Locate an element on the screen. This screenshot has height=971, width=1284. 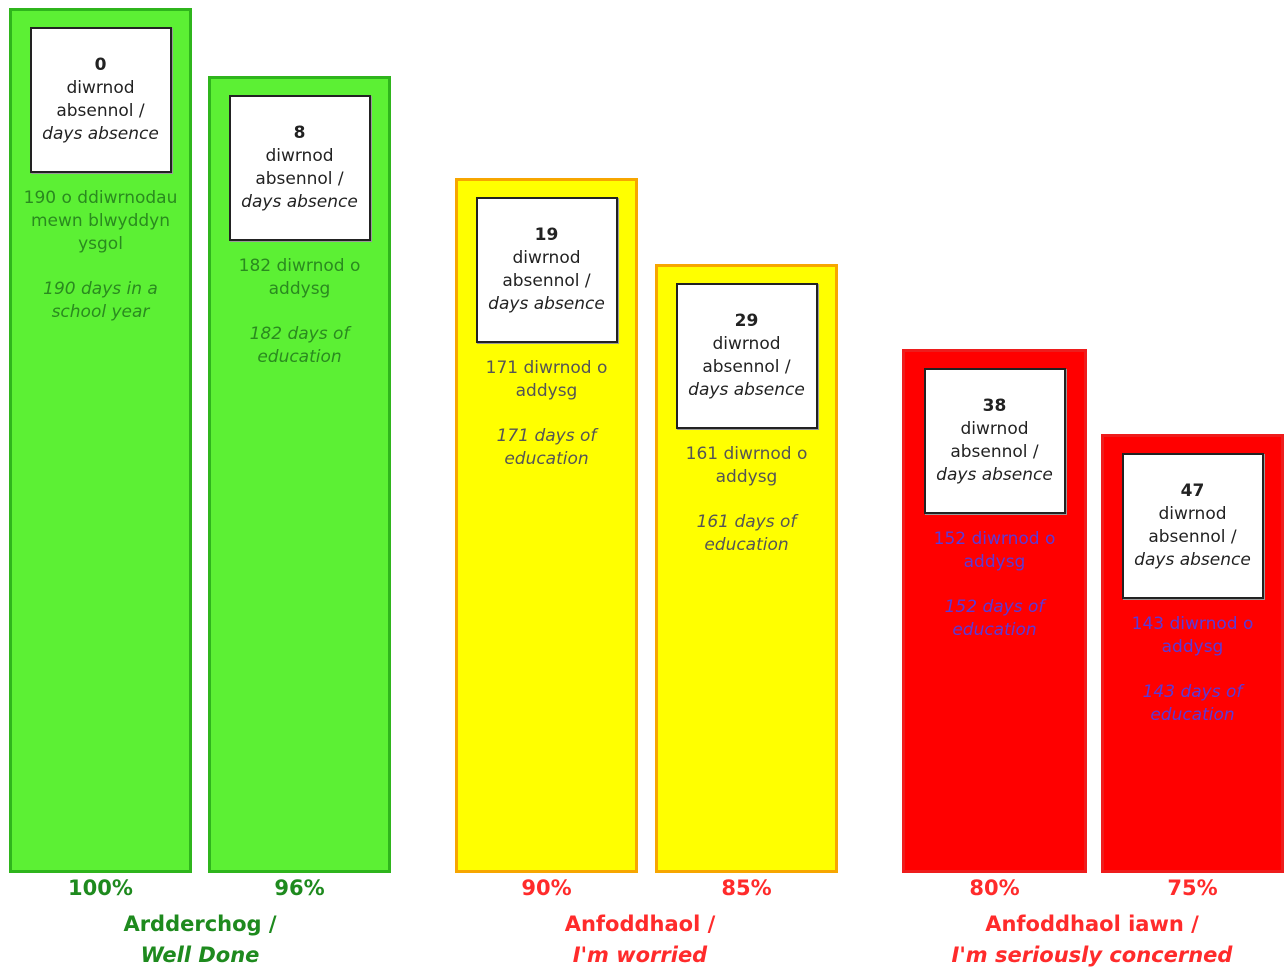
absence-days-box: 47 diwrnod absennol / days absence is located at coordinates (1192, 526).